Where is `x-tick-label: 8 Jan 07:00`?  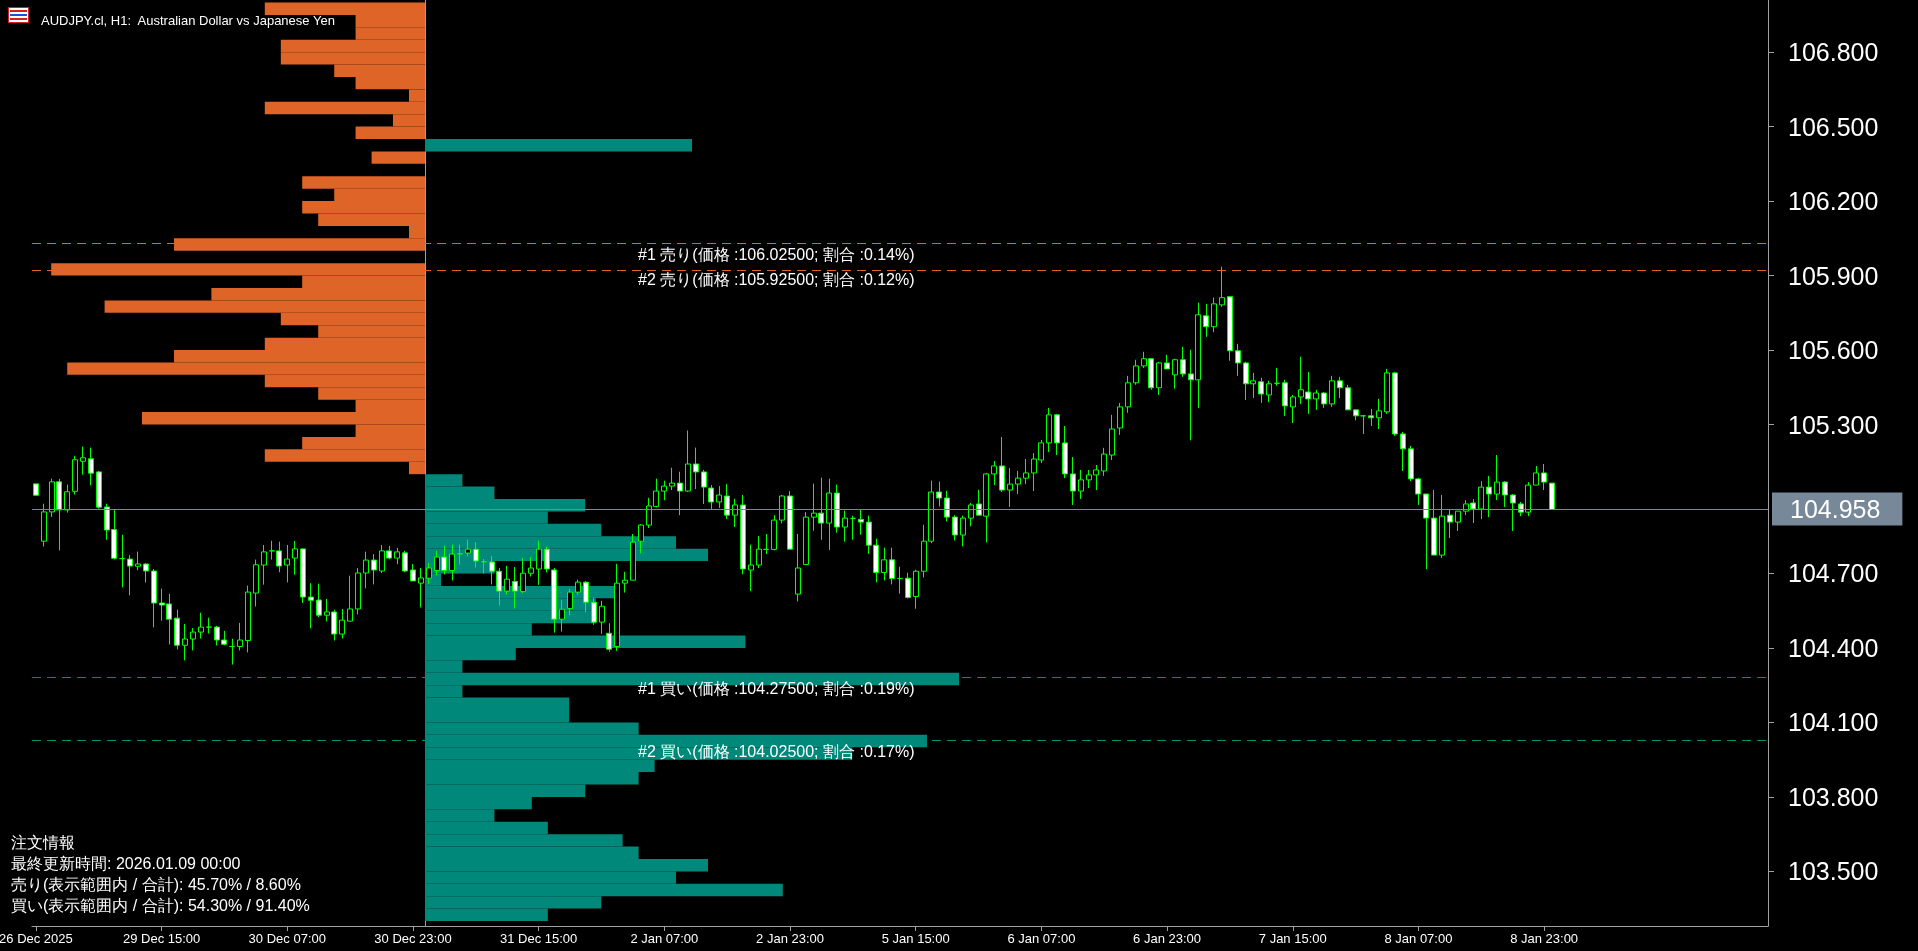 x-tick-label: 8 Jan 07:00 is located at coordinates (1418, 938).